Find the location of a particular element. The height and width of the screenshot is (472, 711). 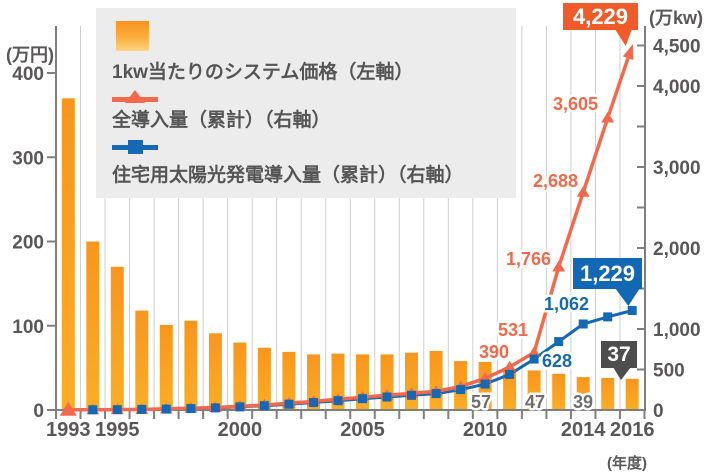

right-axis-tick-label: 0 is located at coordinates (658, 411).